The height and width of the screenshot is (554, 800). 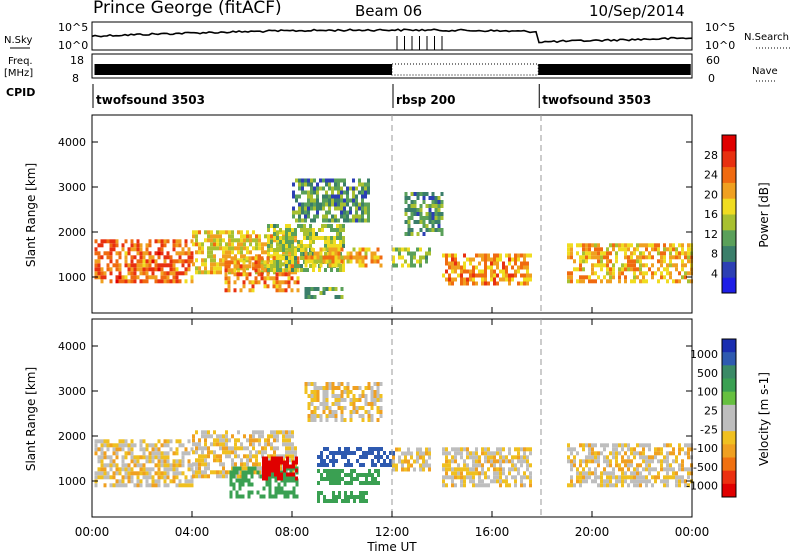 What do you see at coordinates (92, 532) in the screenshot?
I see `x-tick-label: 00:00` at bounding box center [92, 532].